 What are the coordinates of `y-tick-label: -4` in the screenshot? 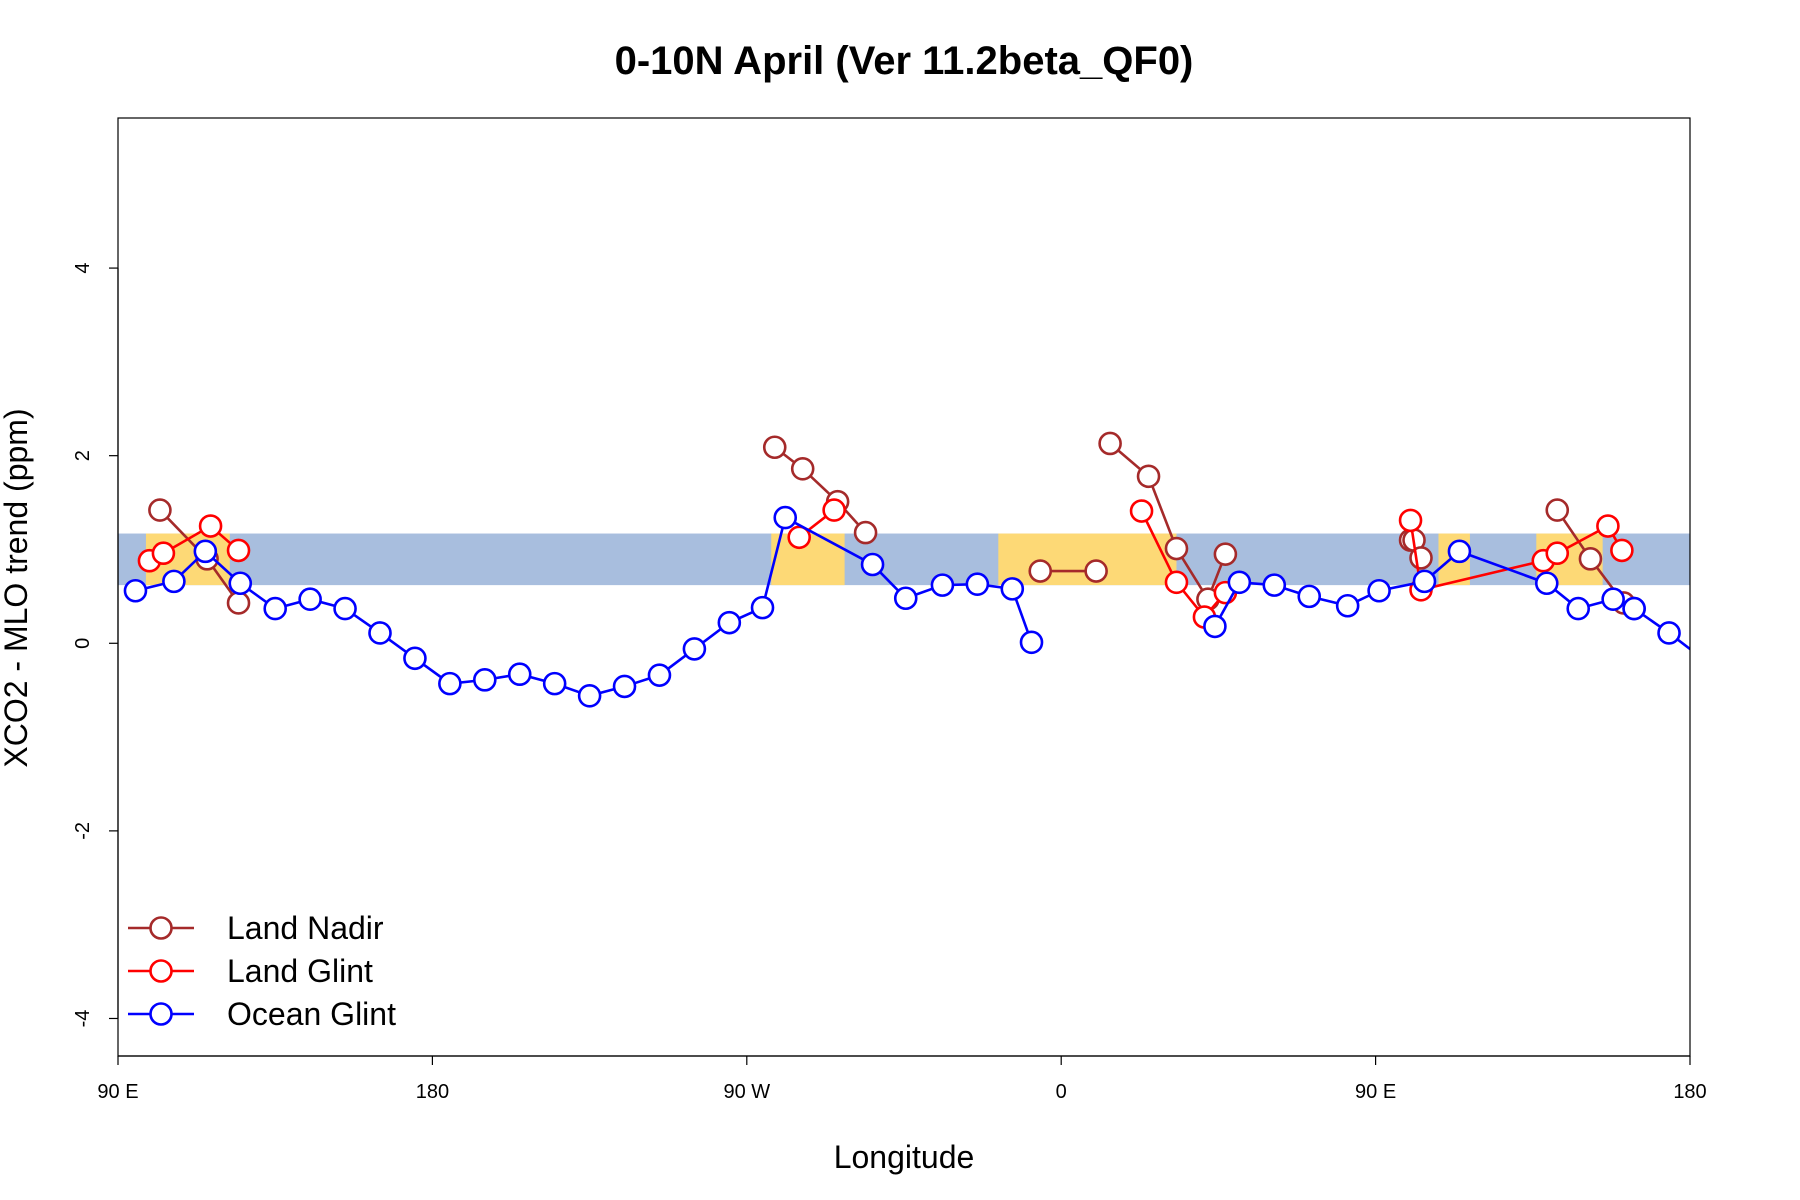 It's located at (83, 1019).